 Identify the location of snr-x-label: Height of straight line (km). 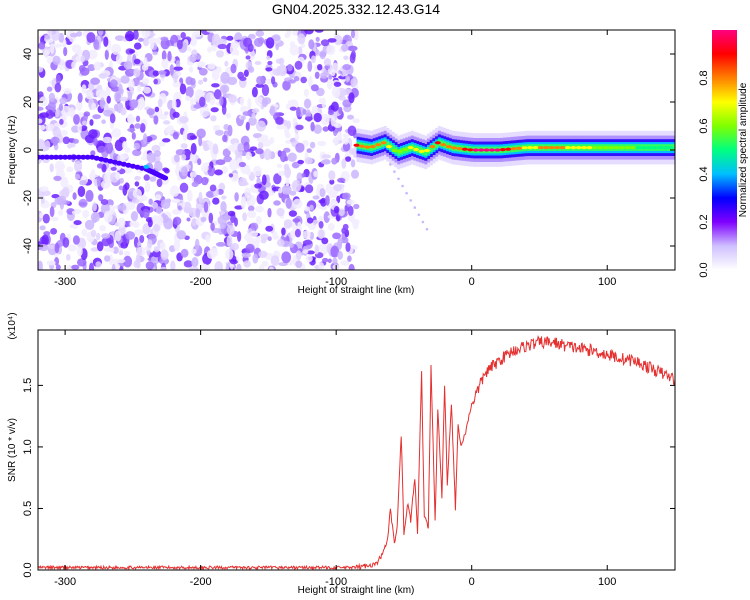
(356, 590).